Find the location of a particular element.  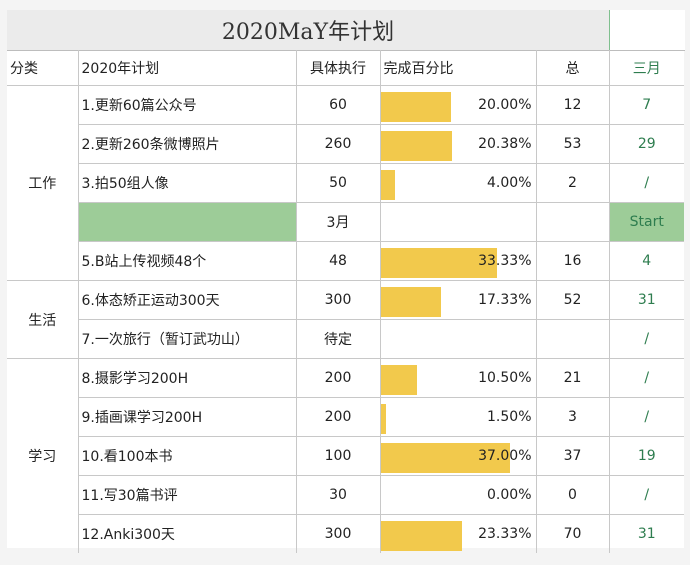

table-row: 10.看100本书 100 37.00% 37 19 is located at coordinates (345, 456).